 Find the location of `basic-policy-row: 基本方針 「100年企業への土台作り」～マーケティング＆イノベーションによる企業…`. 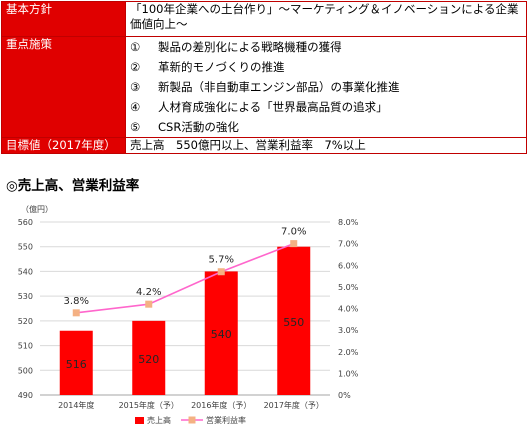

basic-policy-row: 基本方針 「100年企業への土台作り」～マーケティング＆イノベーションによる企業… is located at coordinates (264, 19).